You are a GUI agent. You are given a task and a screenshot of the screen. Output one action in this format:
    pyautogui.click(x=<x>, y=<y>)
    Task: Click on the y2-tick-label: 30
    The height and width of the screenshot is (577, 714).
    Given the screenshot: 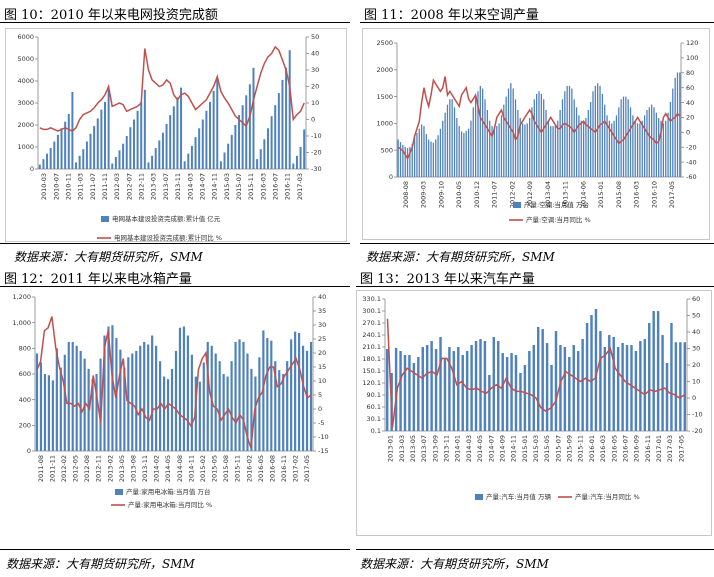 What is the action you would take?
    pyautogui.click(x=315, y=70)
    